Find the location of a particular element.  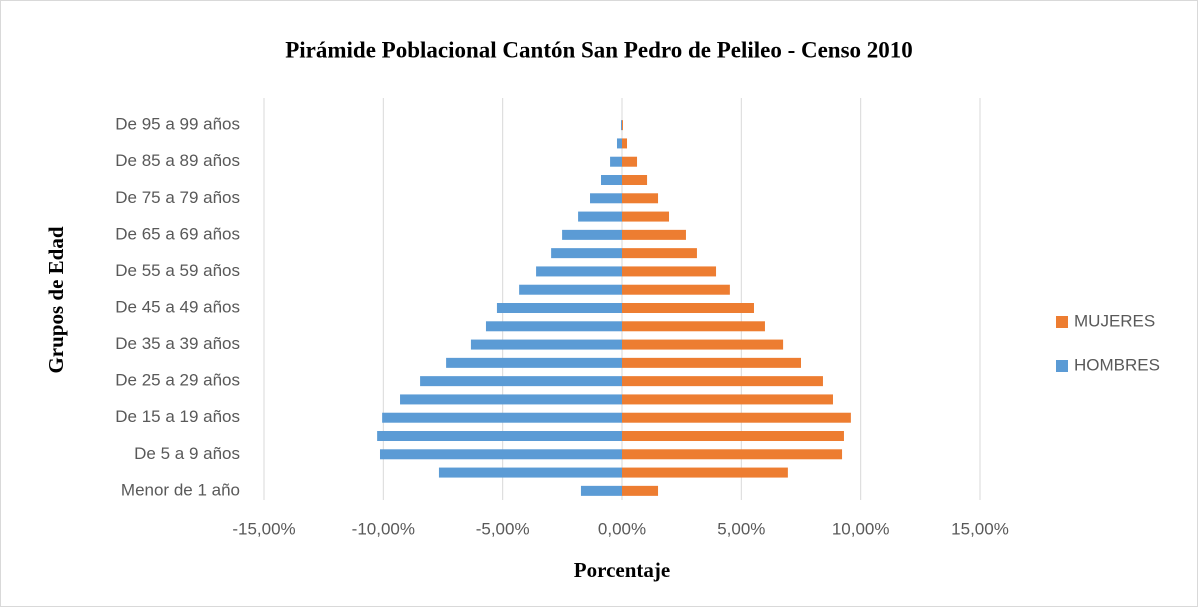

y-axis-label: Grupos de Edad is located at coordinates (56, 299).